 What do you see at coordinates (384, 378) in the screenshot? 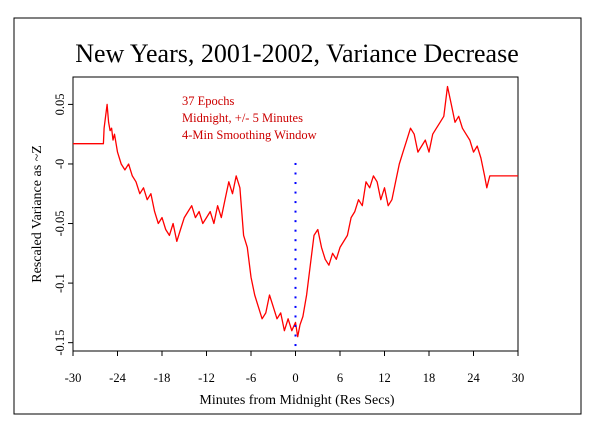
I see `x-tick-label: 12` at bounding box center [384, 378].